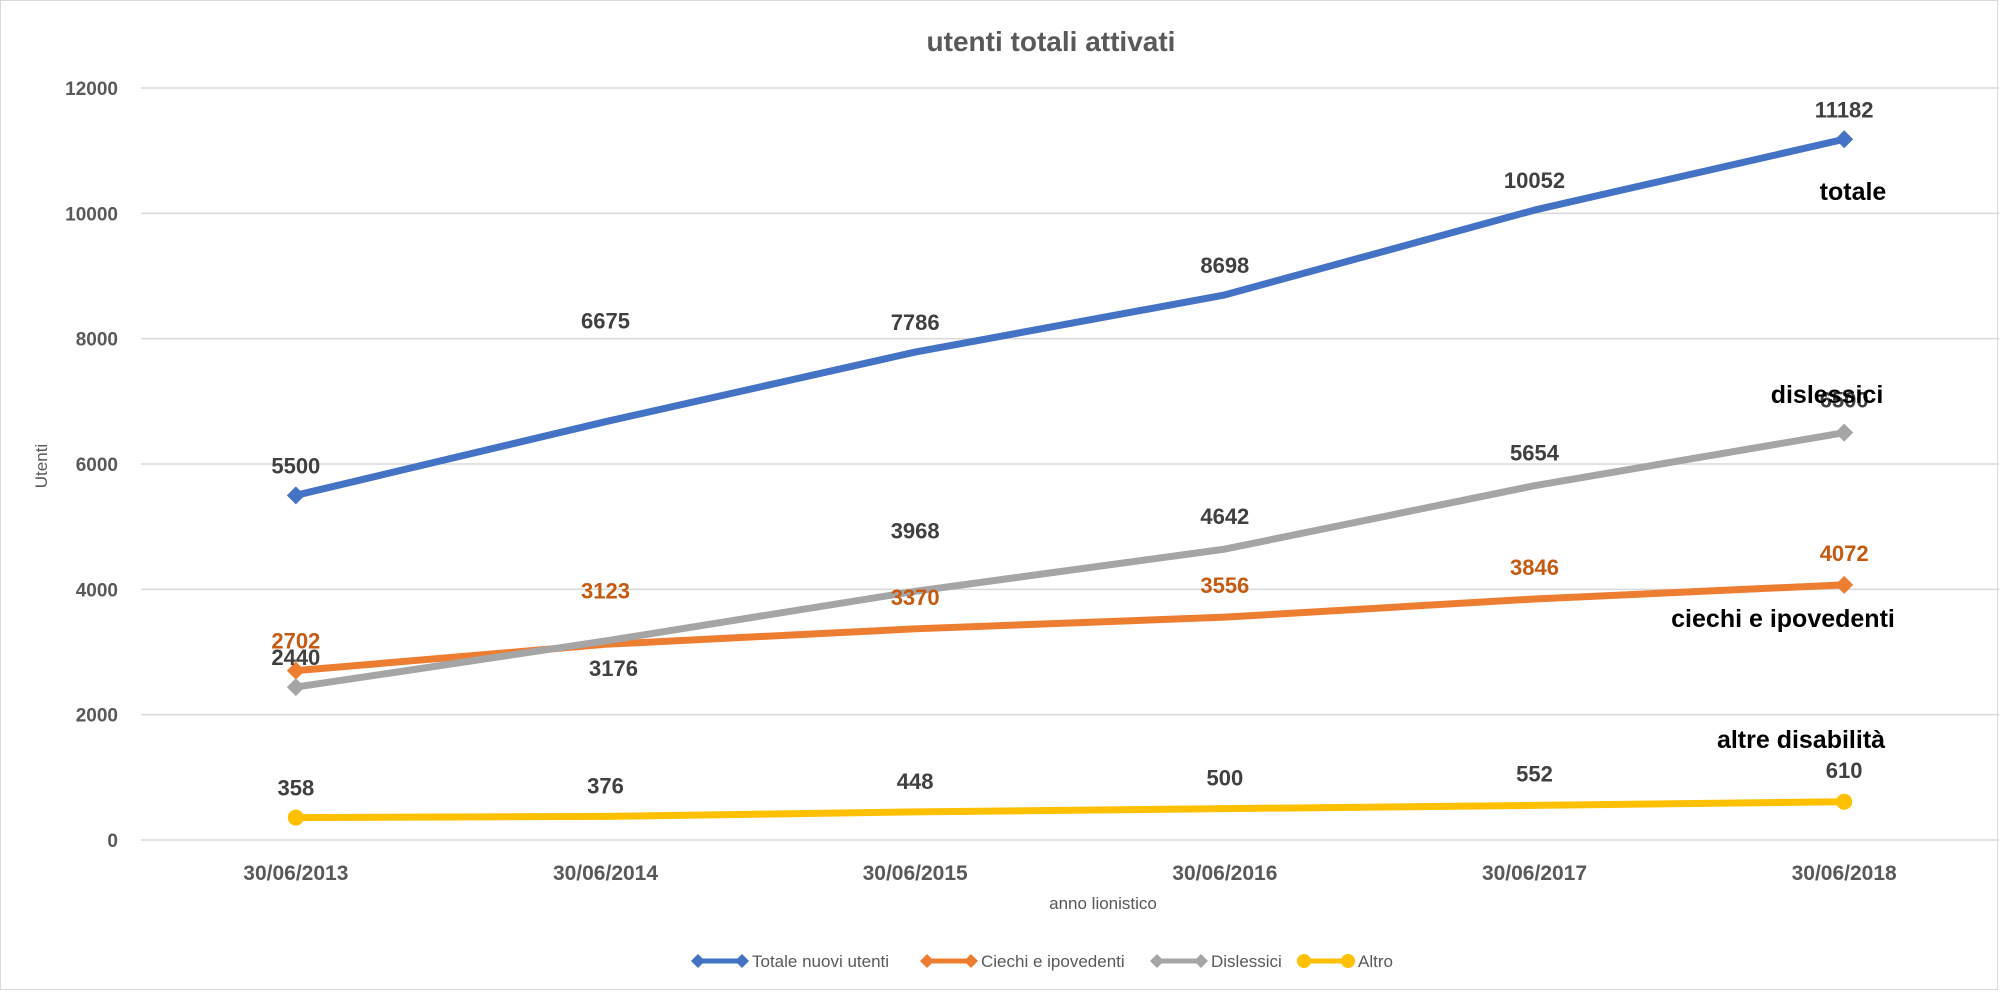 This screenshot has width=2000, height=996. I want to click on y-tick-label: 12000, so click(91, 89).